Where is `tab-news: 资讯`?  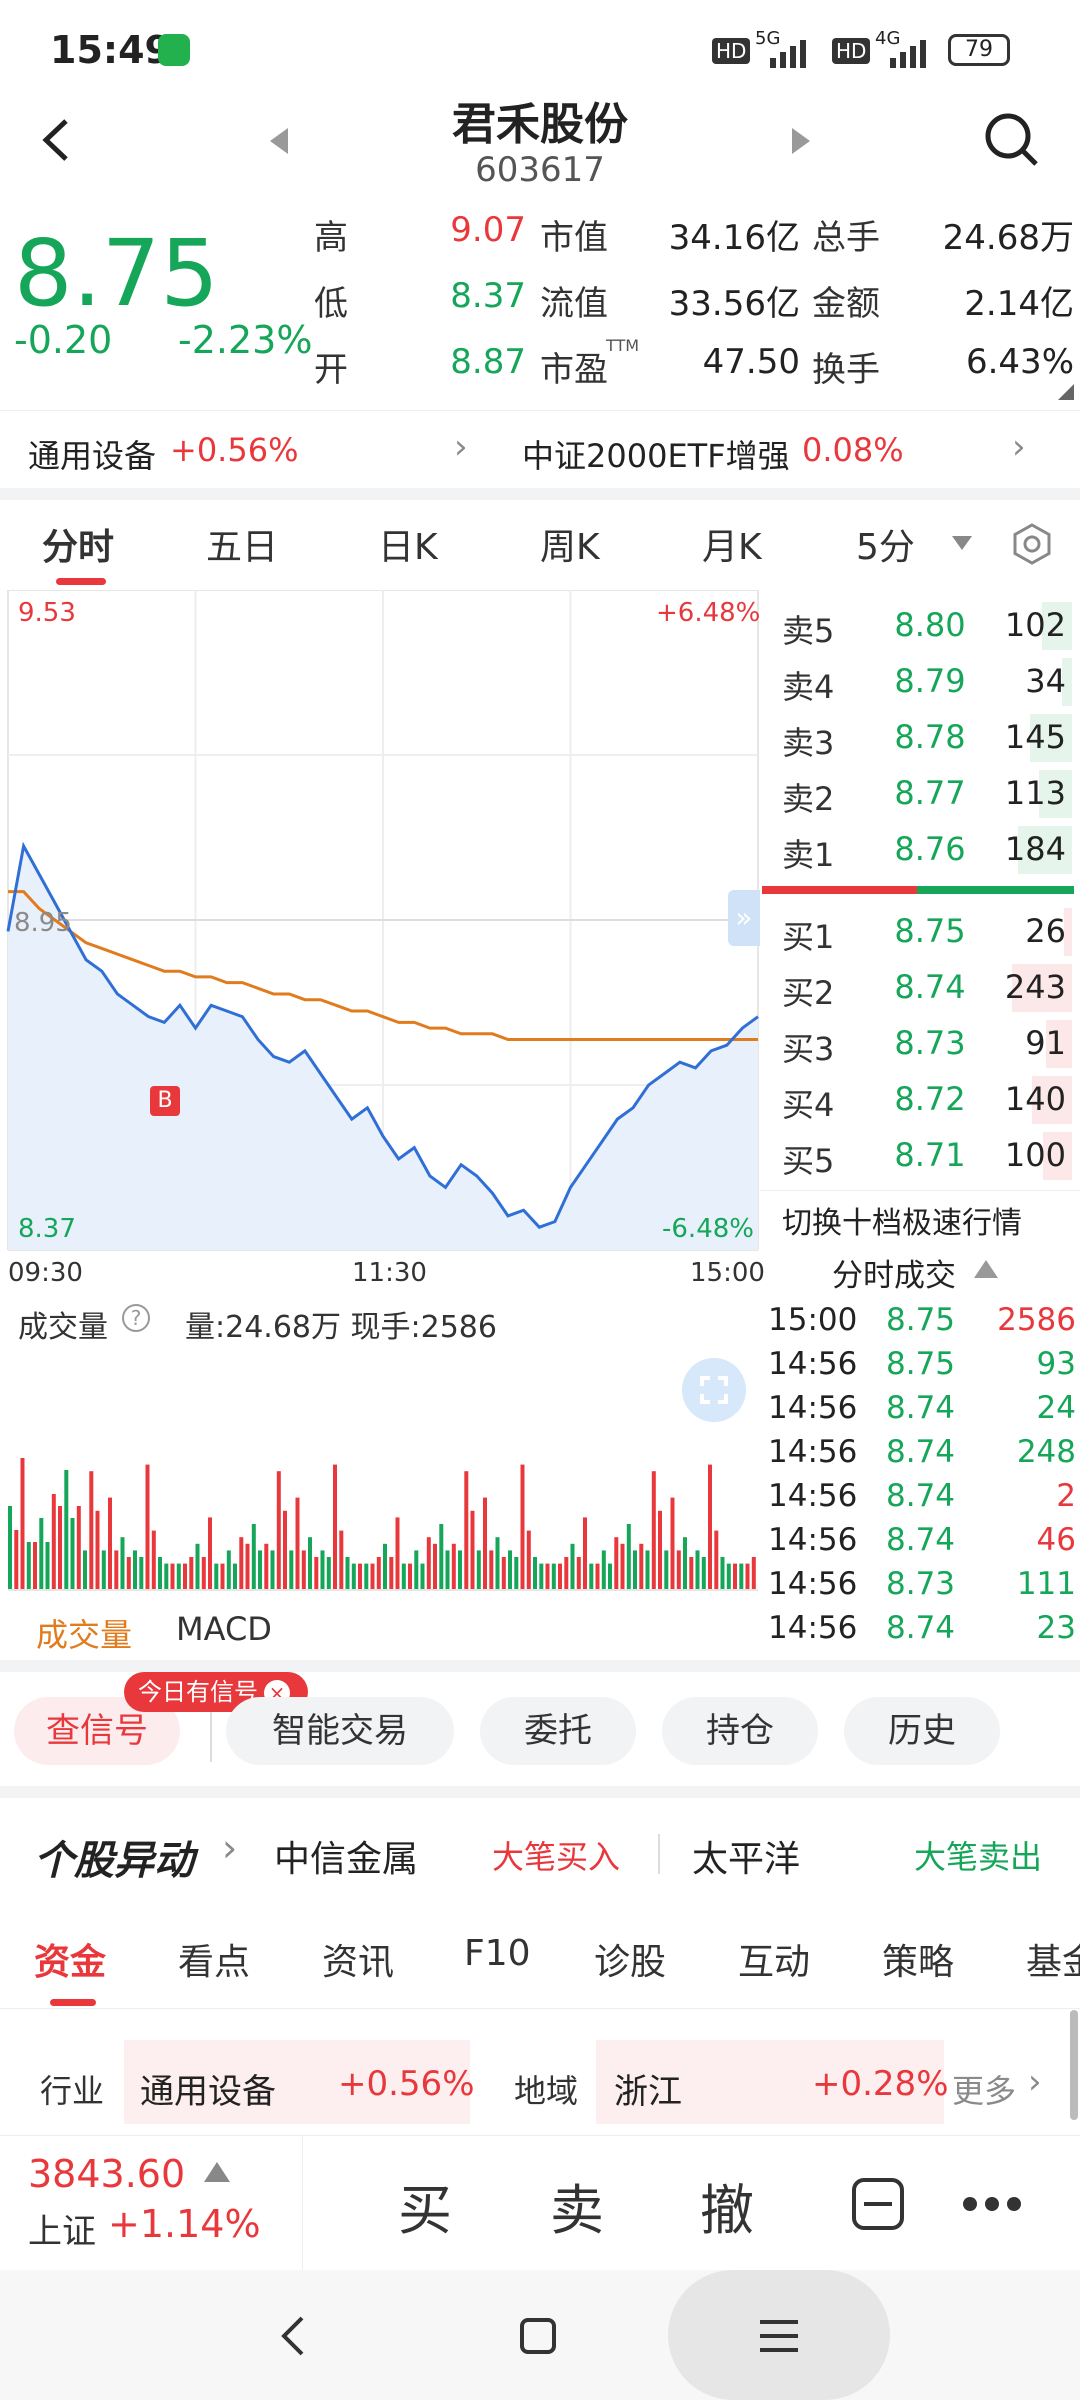 tab-news: 资讯 is located at coordinates (358, 1962).